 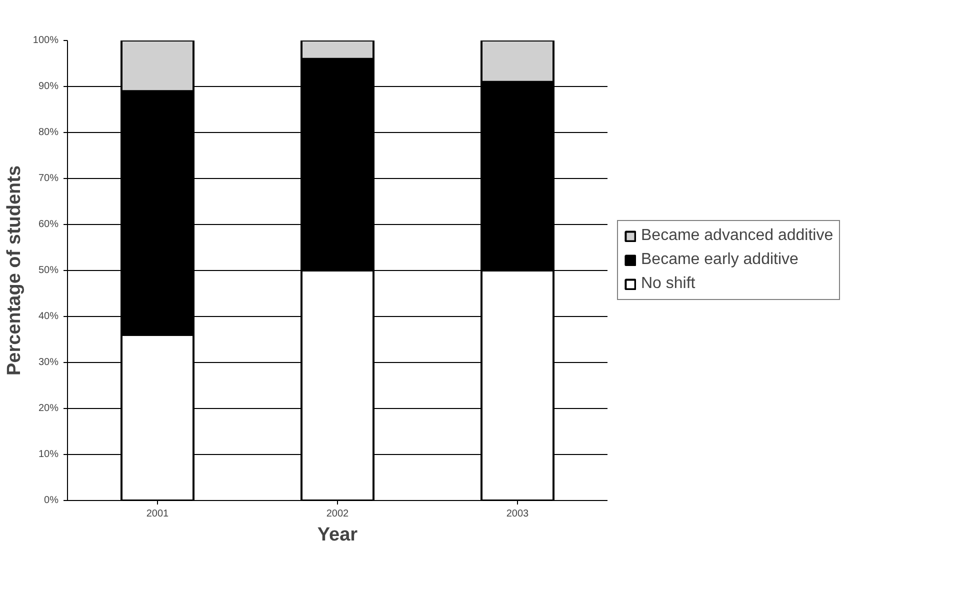 What do you see at coordinates (668, 284) in the screenshot?
I see `legend-label: No shift` at bounding box center [668, 284].